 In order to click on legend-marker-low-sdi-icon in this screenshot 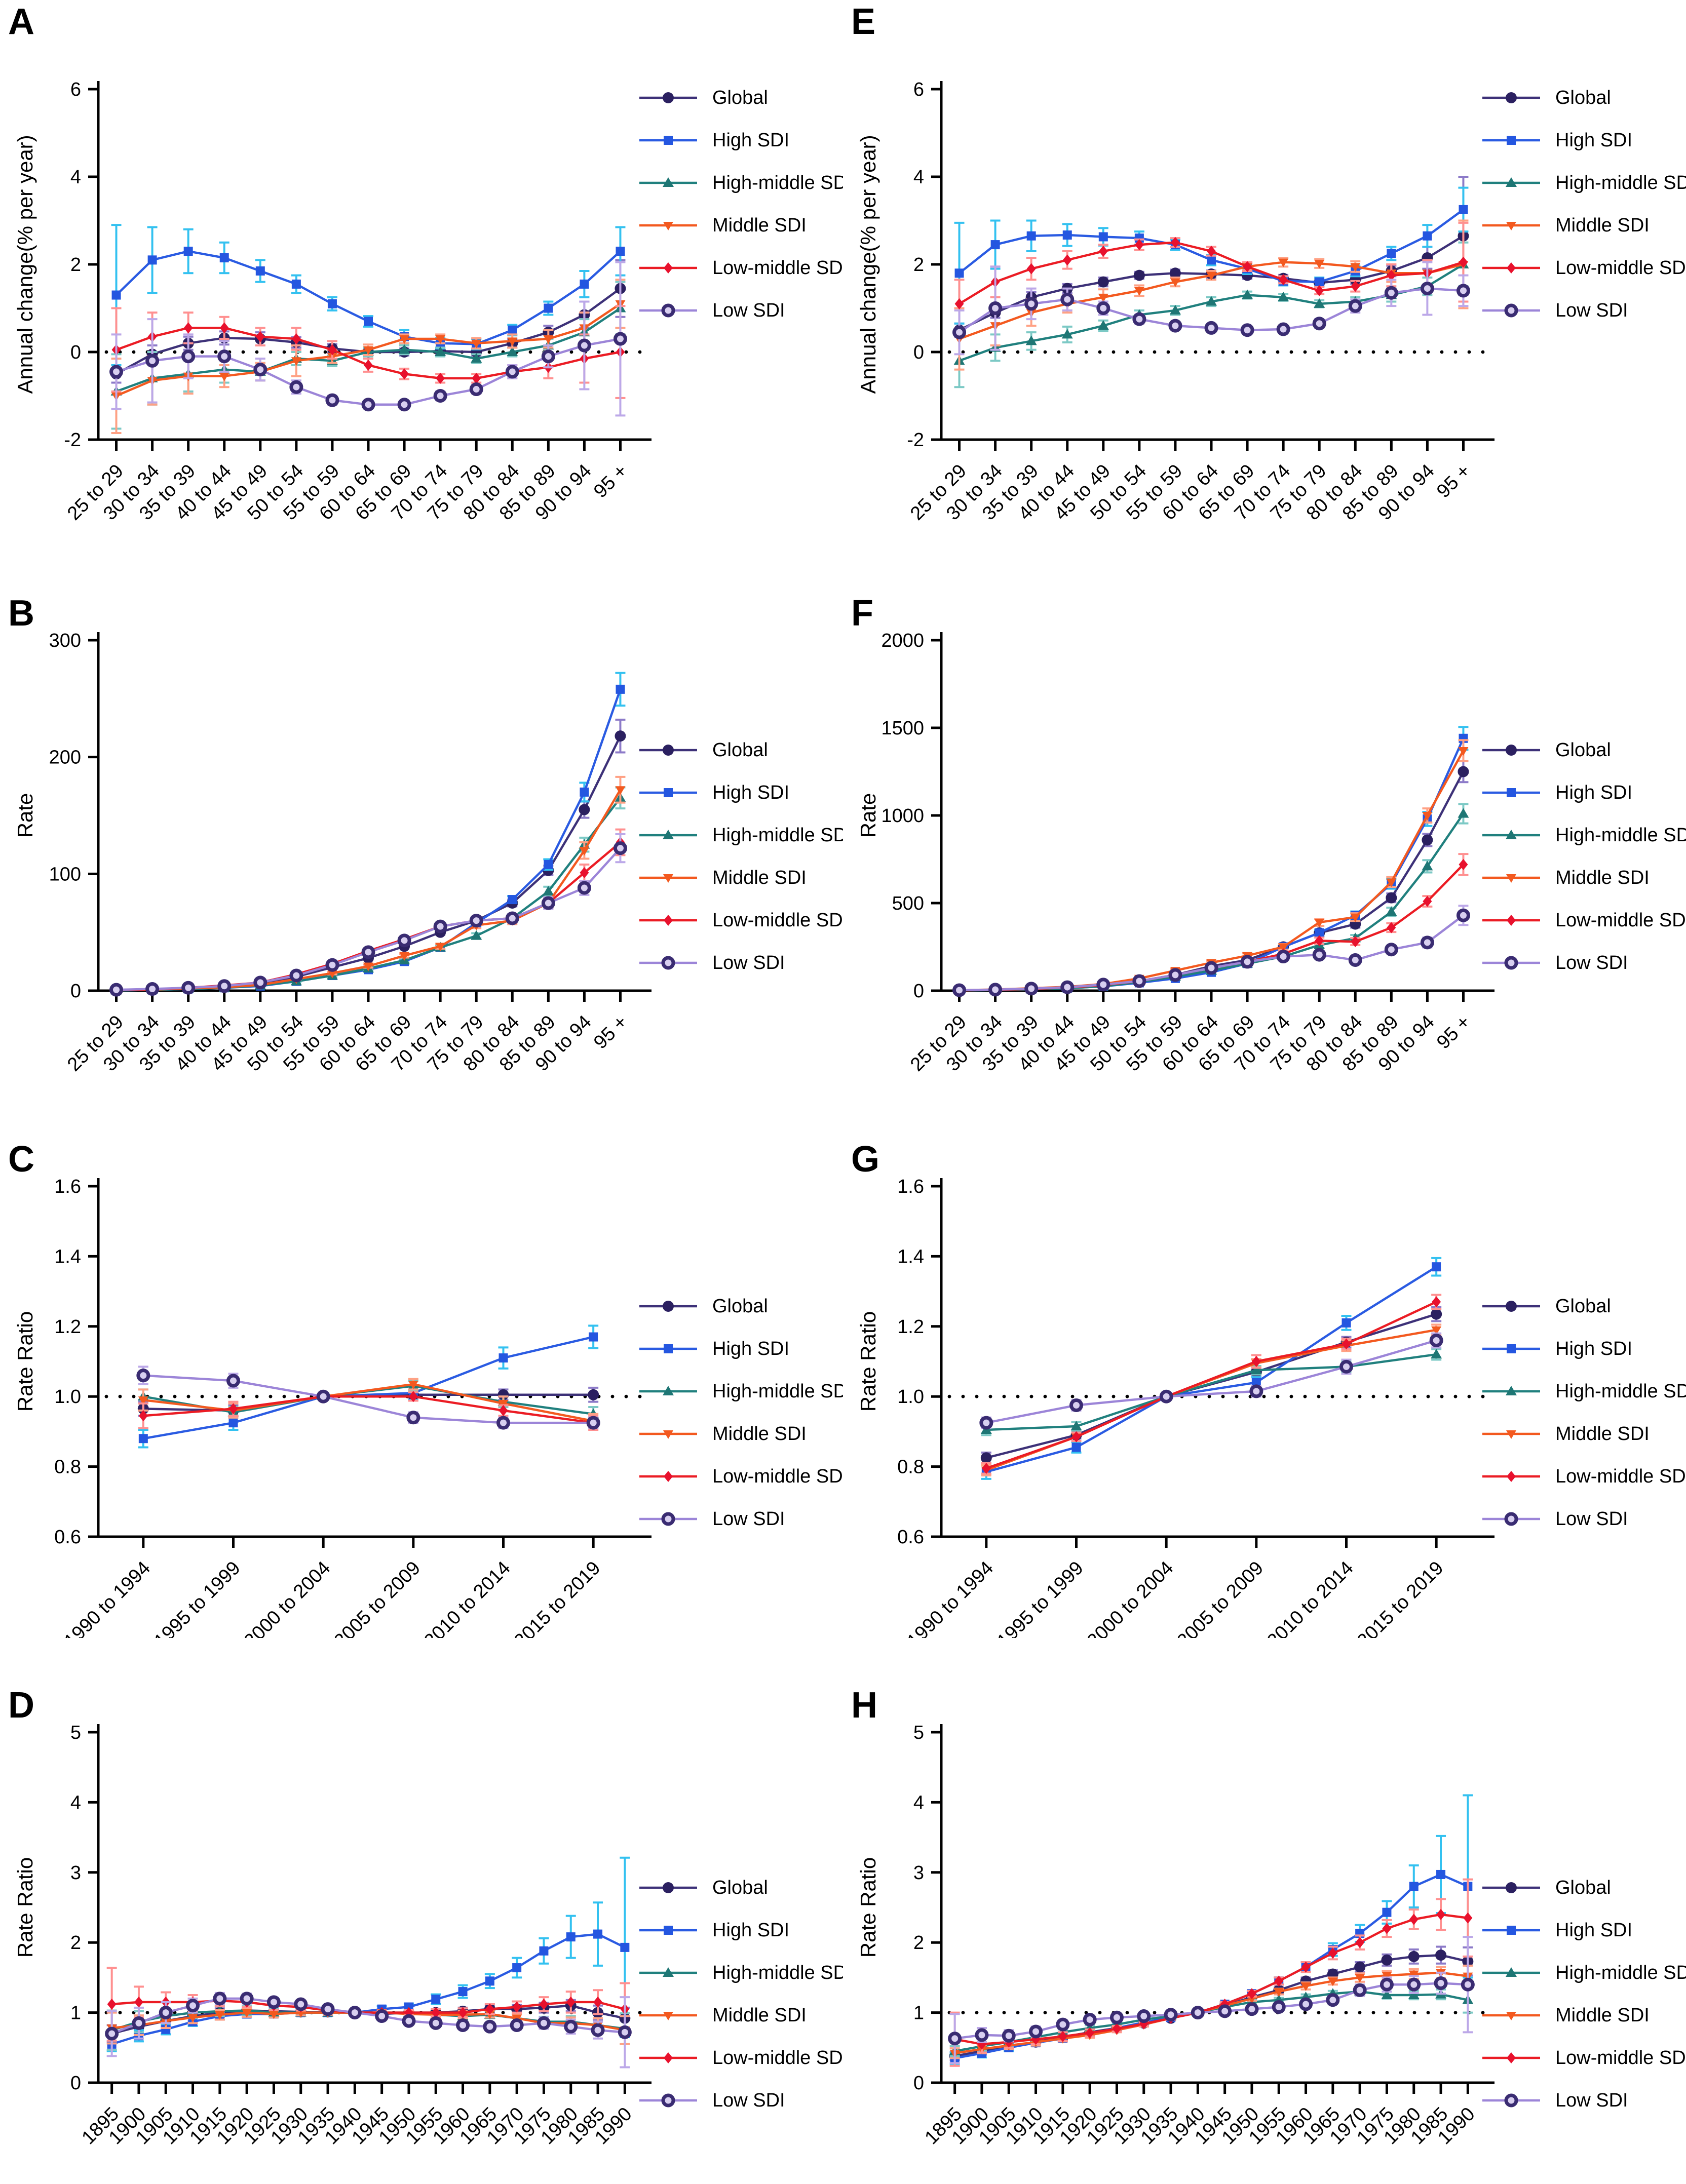, I will do `click(668, 1519)`.